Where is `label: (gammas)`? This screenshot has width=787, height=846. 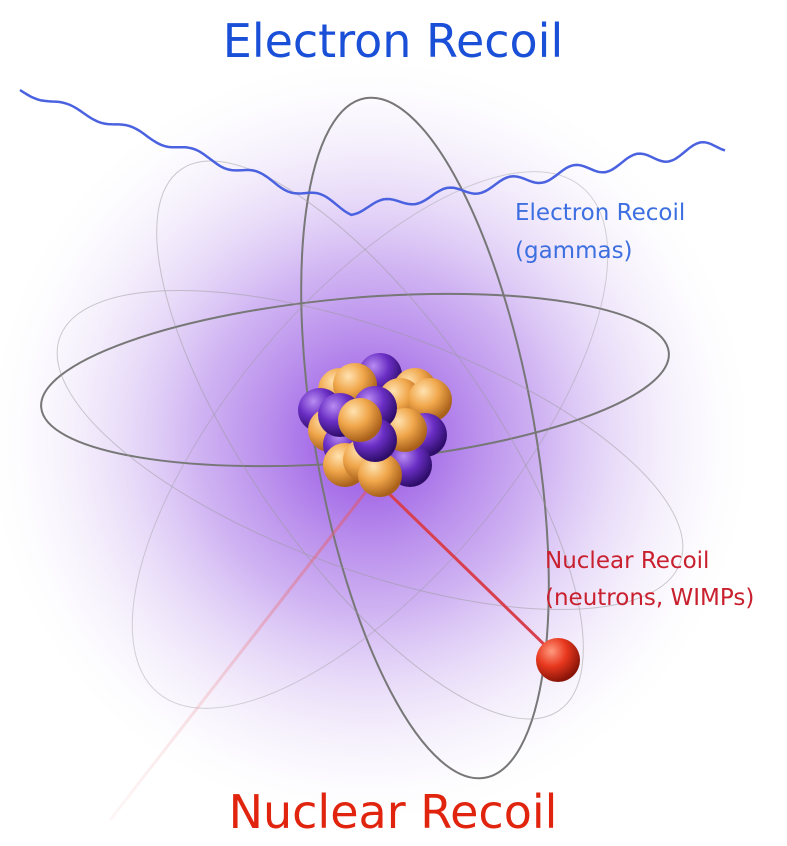 label: (gammas) is located at coordinates (574, 251).